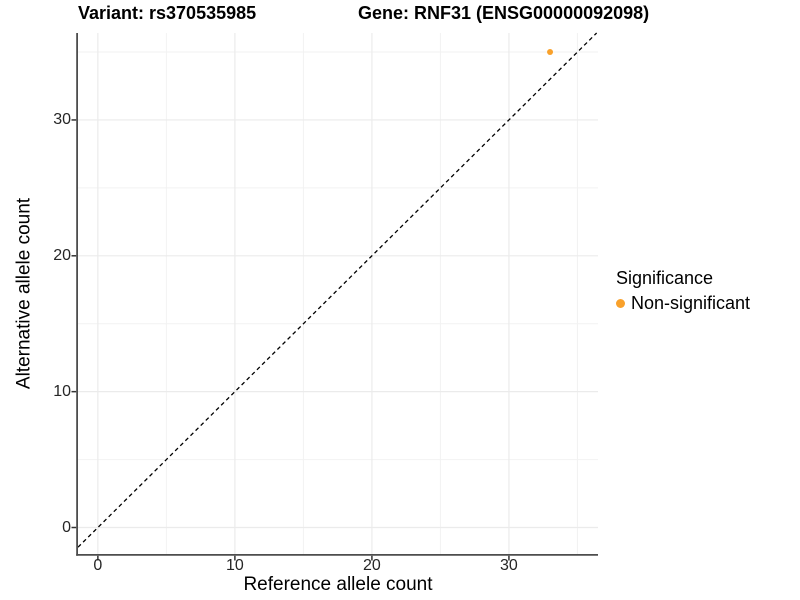  What do you see at coordinates (338, 584) in the screenshot?
I see `x-axis-title: Reference allele count` at bounding box center [338, 584].